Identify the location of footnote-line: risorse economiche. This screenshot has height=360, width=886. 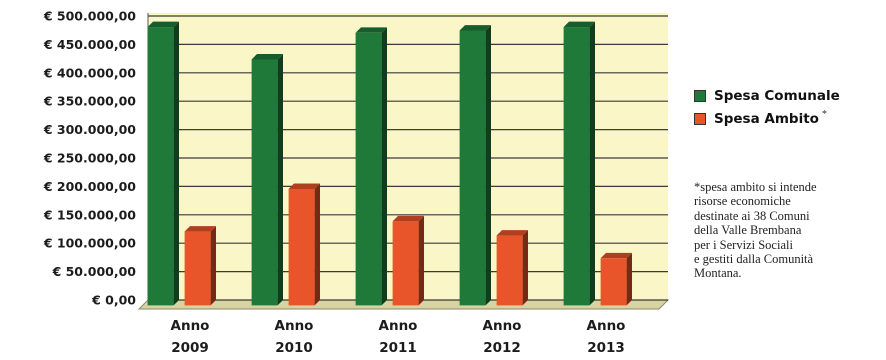
(742, 201).